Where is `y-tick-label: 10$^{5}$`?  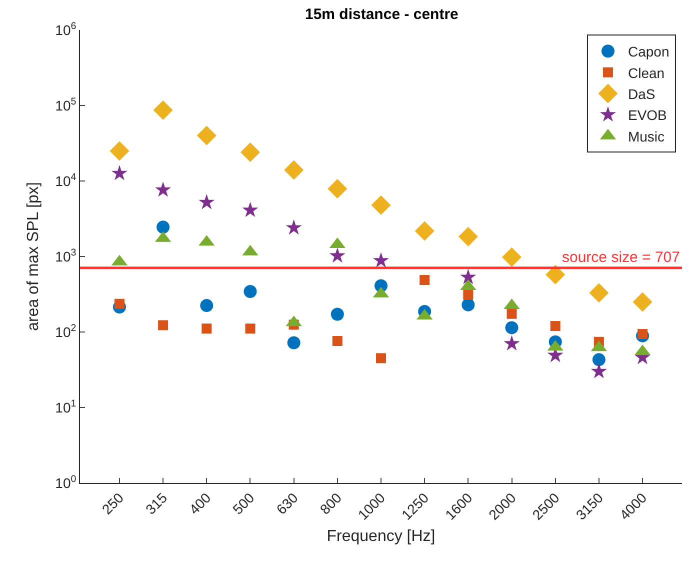 y-tick-label: 10$^{5}$ is located at coordinates (66, 105).